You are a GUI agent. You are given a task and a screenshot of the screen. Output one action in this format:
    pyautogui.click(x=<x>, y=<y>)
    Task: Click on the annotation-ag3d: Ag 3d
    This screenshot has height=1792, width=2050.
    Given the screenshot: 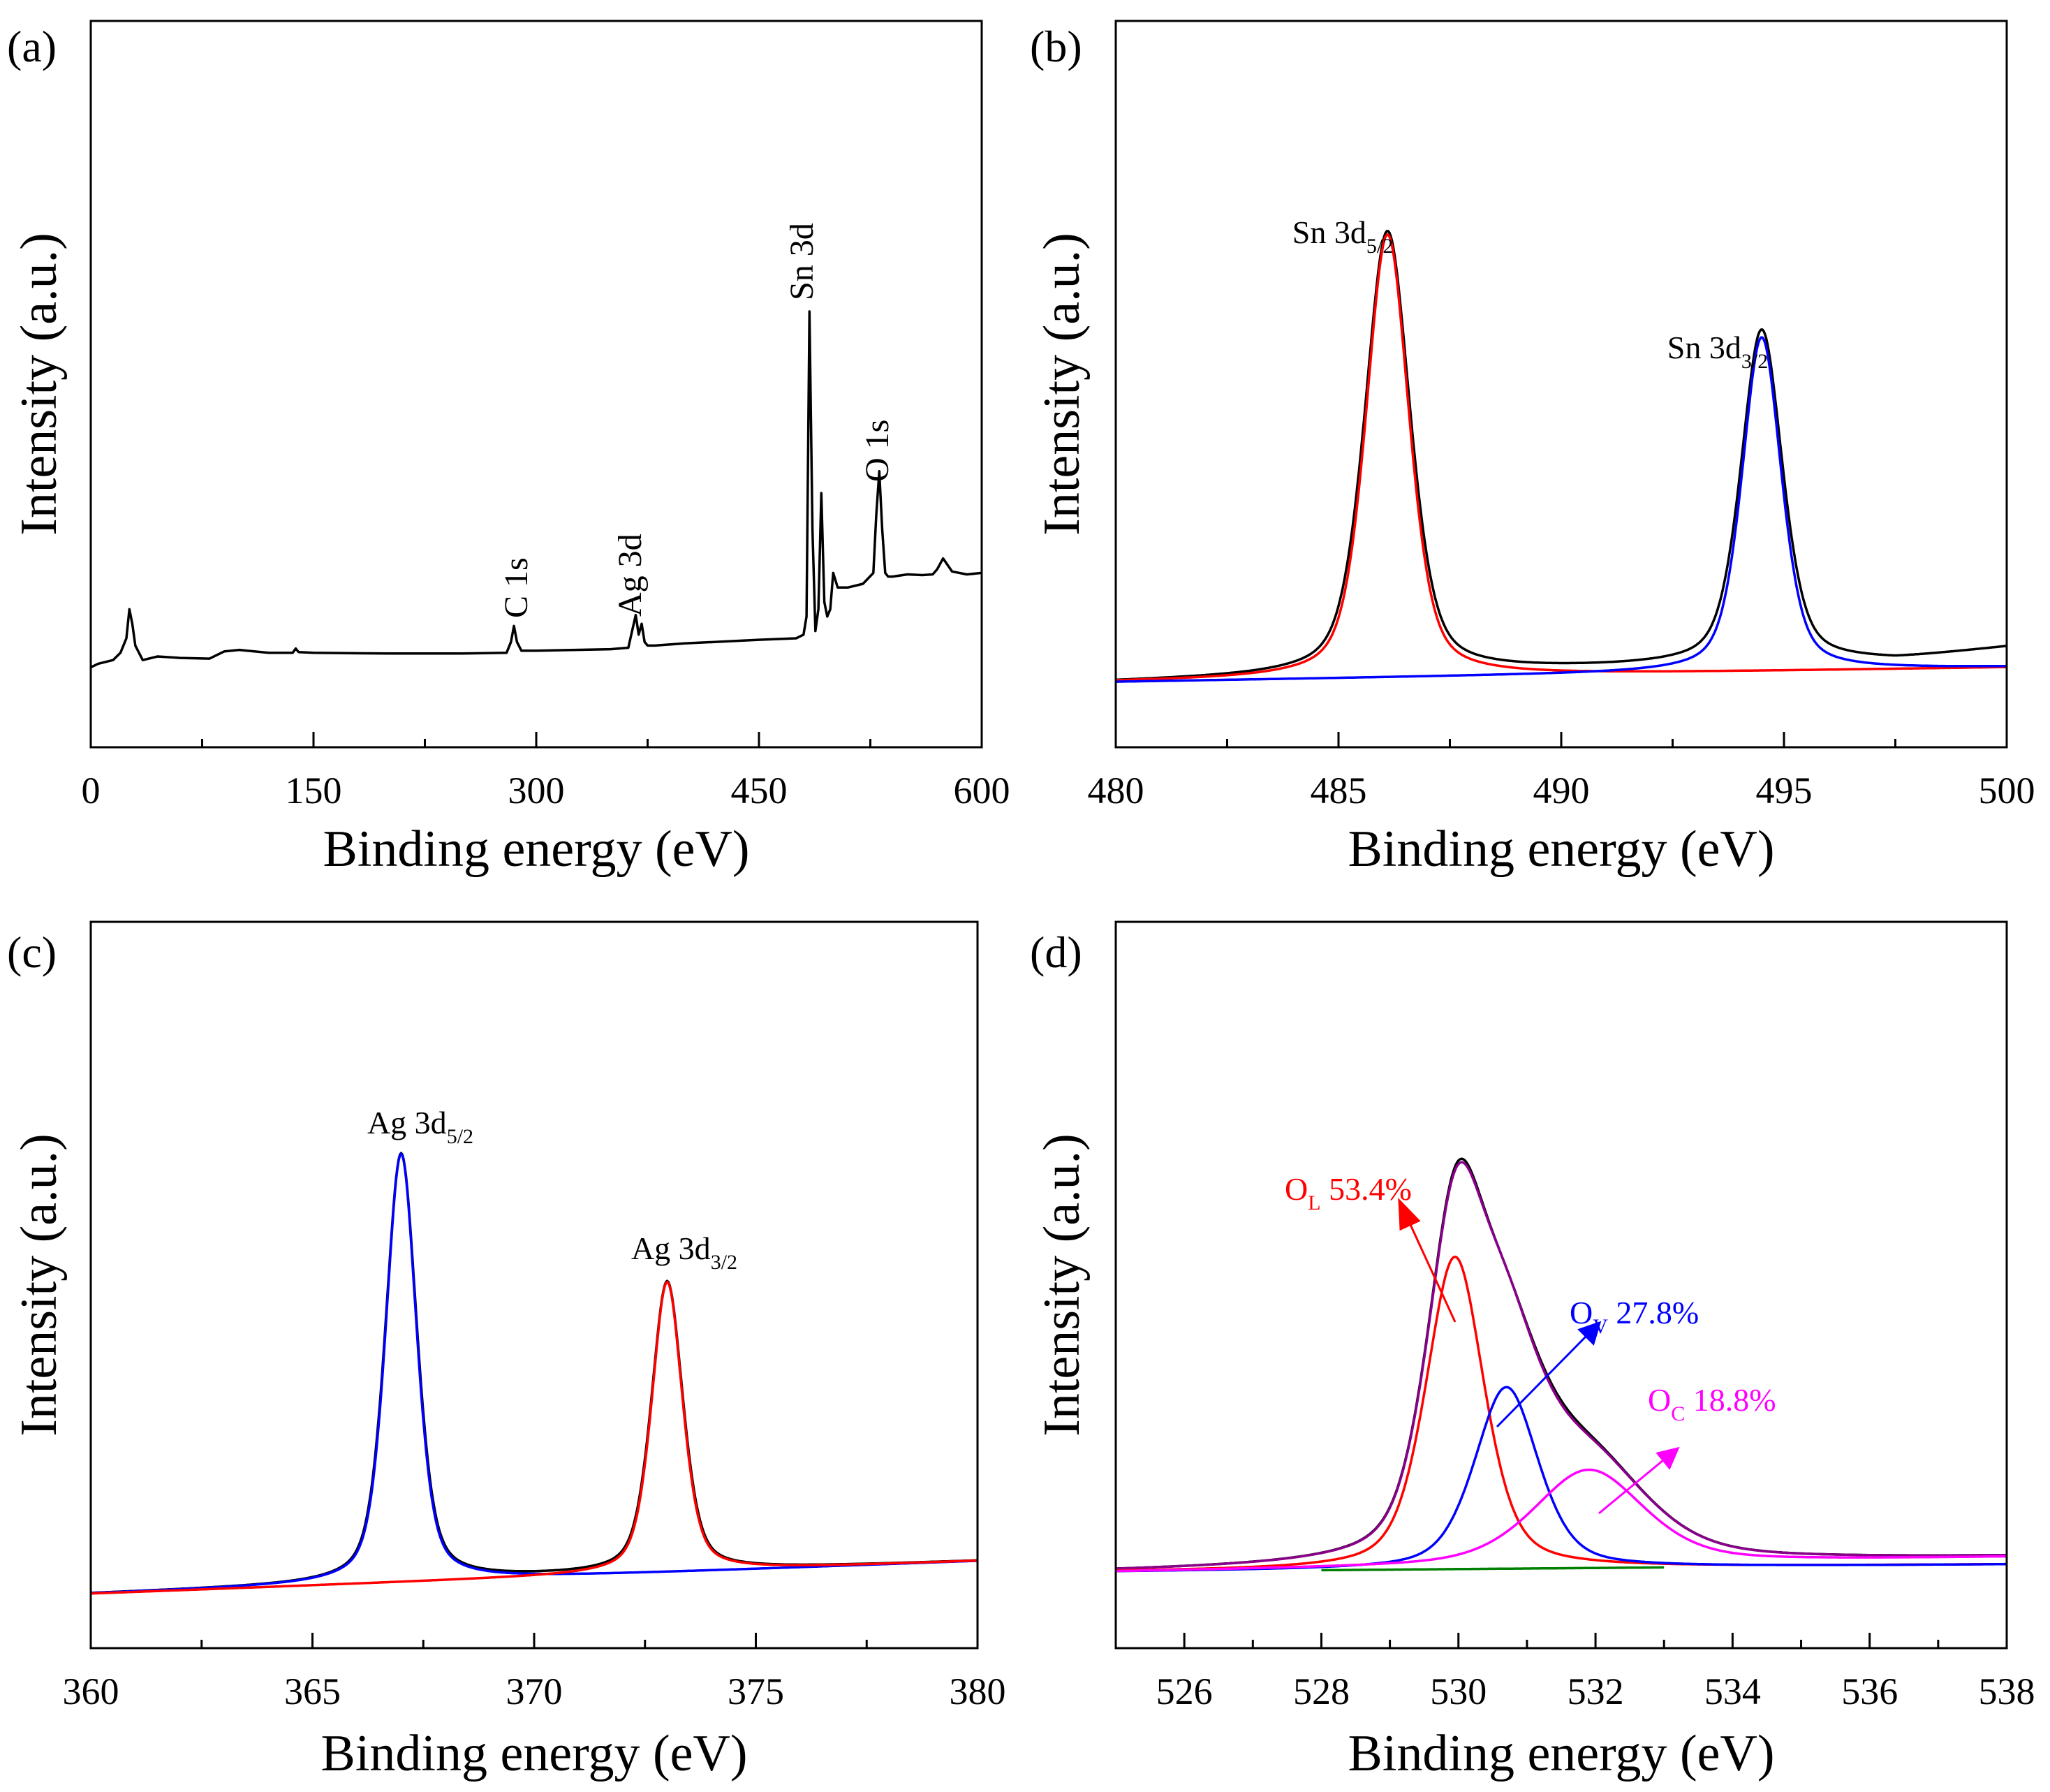 What is the action you would take?
    pyautogui.click(x=630, y=575)
    